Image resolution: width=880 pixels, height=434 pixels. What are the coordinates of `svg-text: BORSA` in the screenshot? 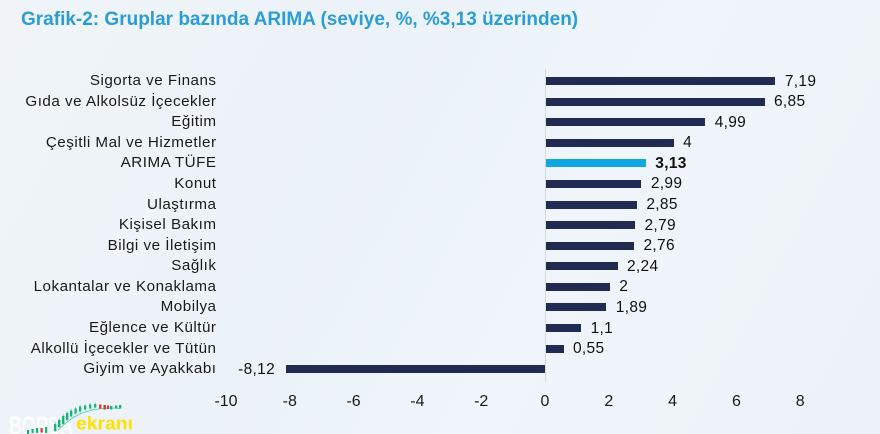 It's located at (41, 422).